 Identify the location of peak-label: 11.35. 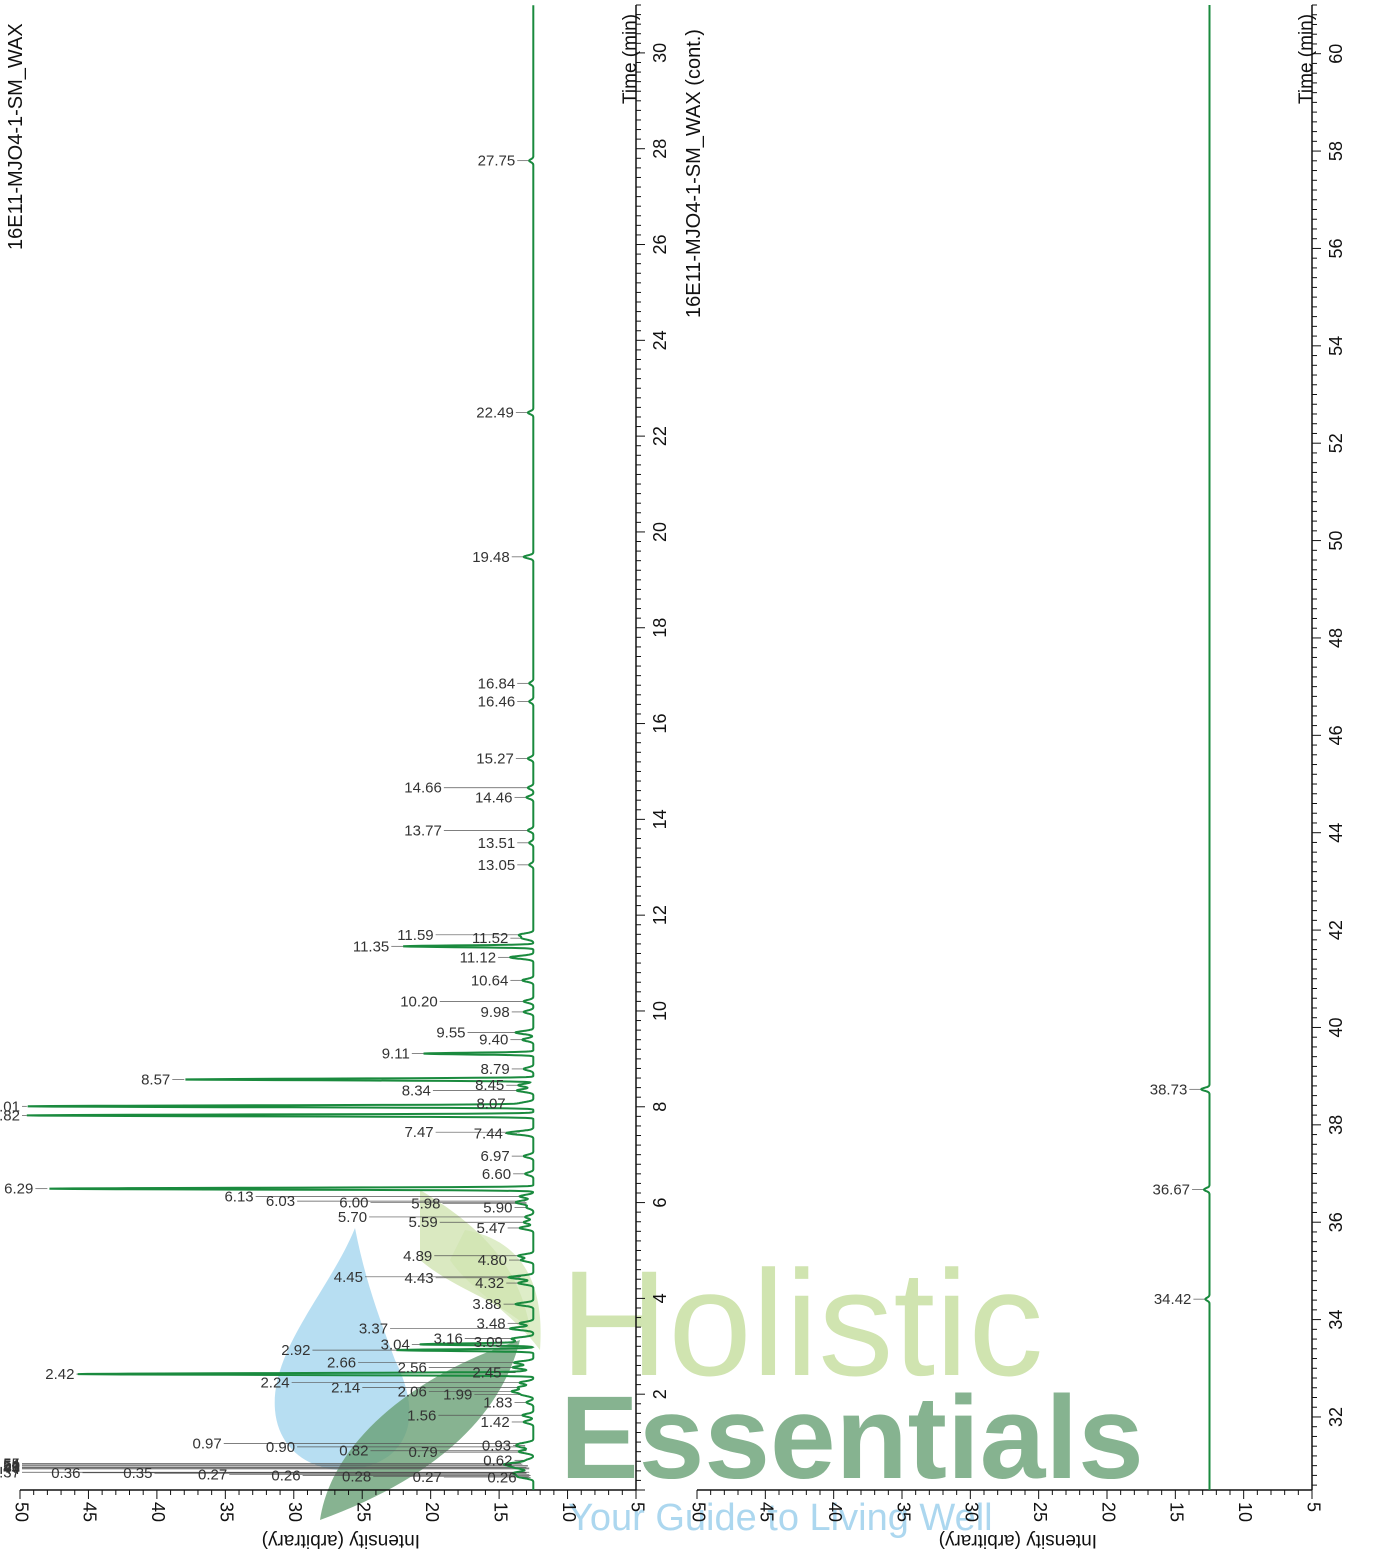
(371, 946).